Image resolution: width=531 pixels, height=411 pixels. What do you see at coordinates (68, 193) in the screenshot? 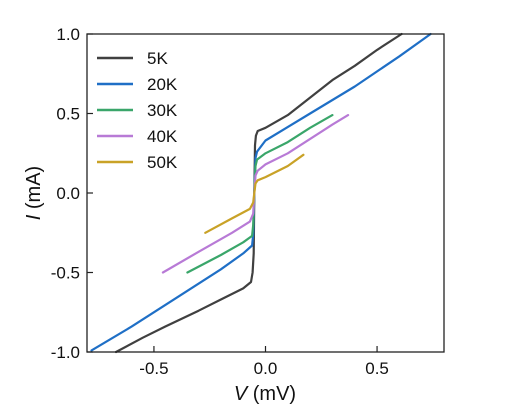
I see `y-tick-label: 0.0` at bounding box center [68, 193].